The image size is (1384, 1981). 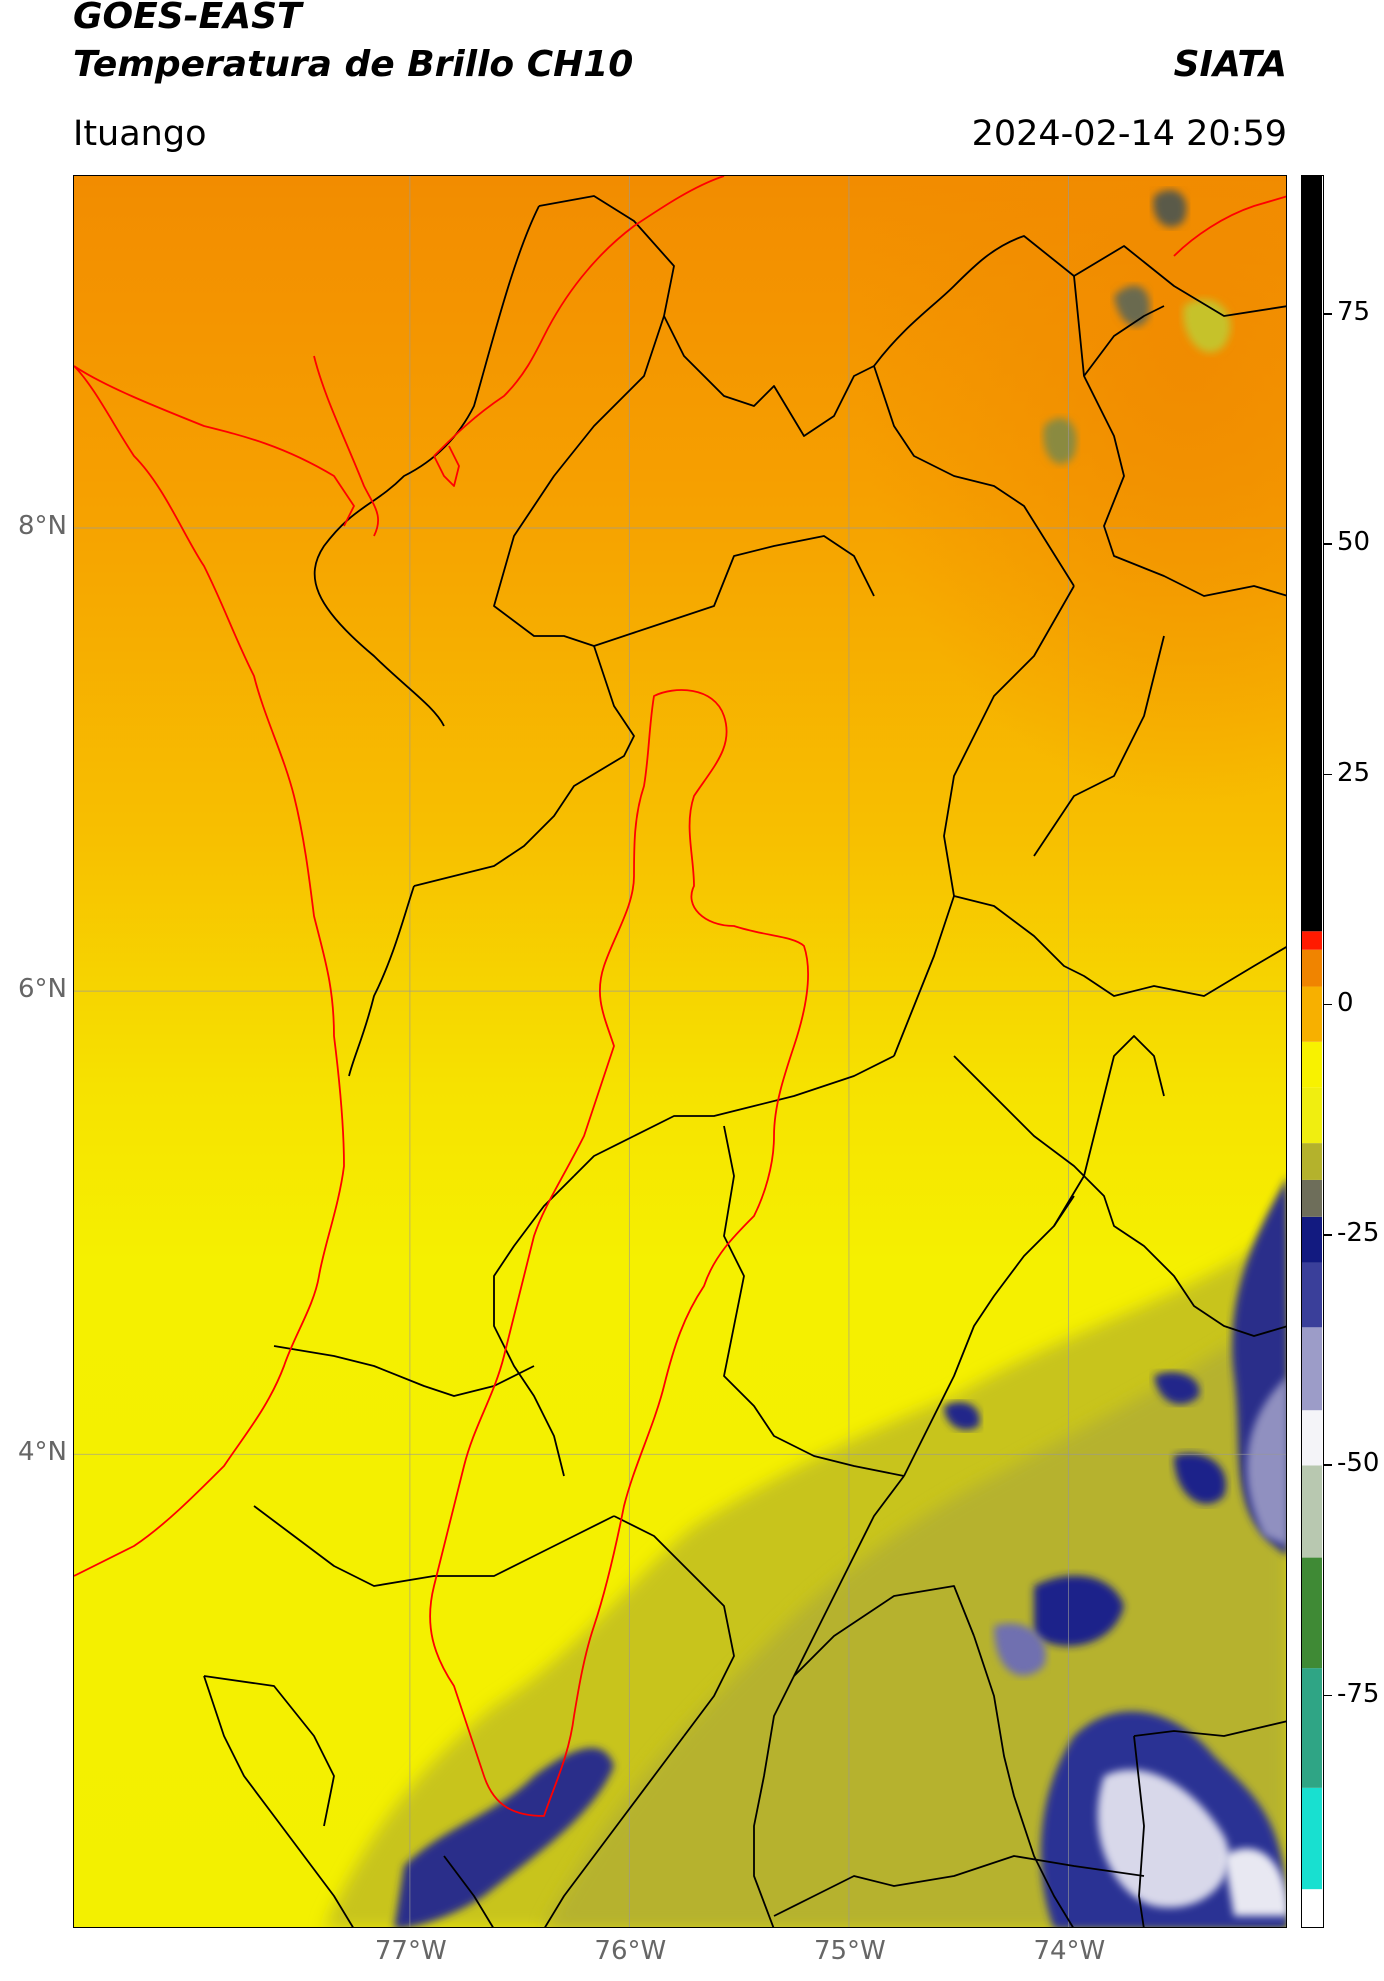 What do you see at coordinates (1345, 1002) in the screenshot?
I see `colorbar-tick-label: 0` at bounding box center [1345, 1002].